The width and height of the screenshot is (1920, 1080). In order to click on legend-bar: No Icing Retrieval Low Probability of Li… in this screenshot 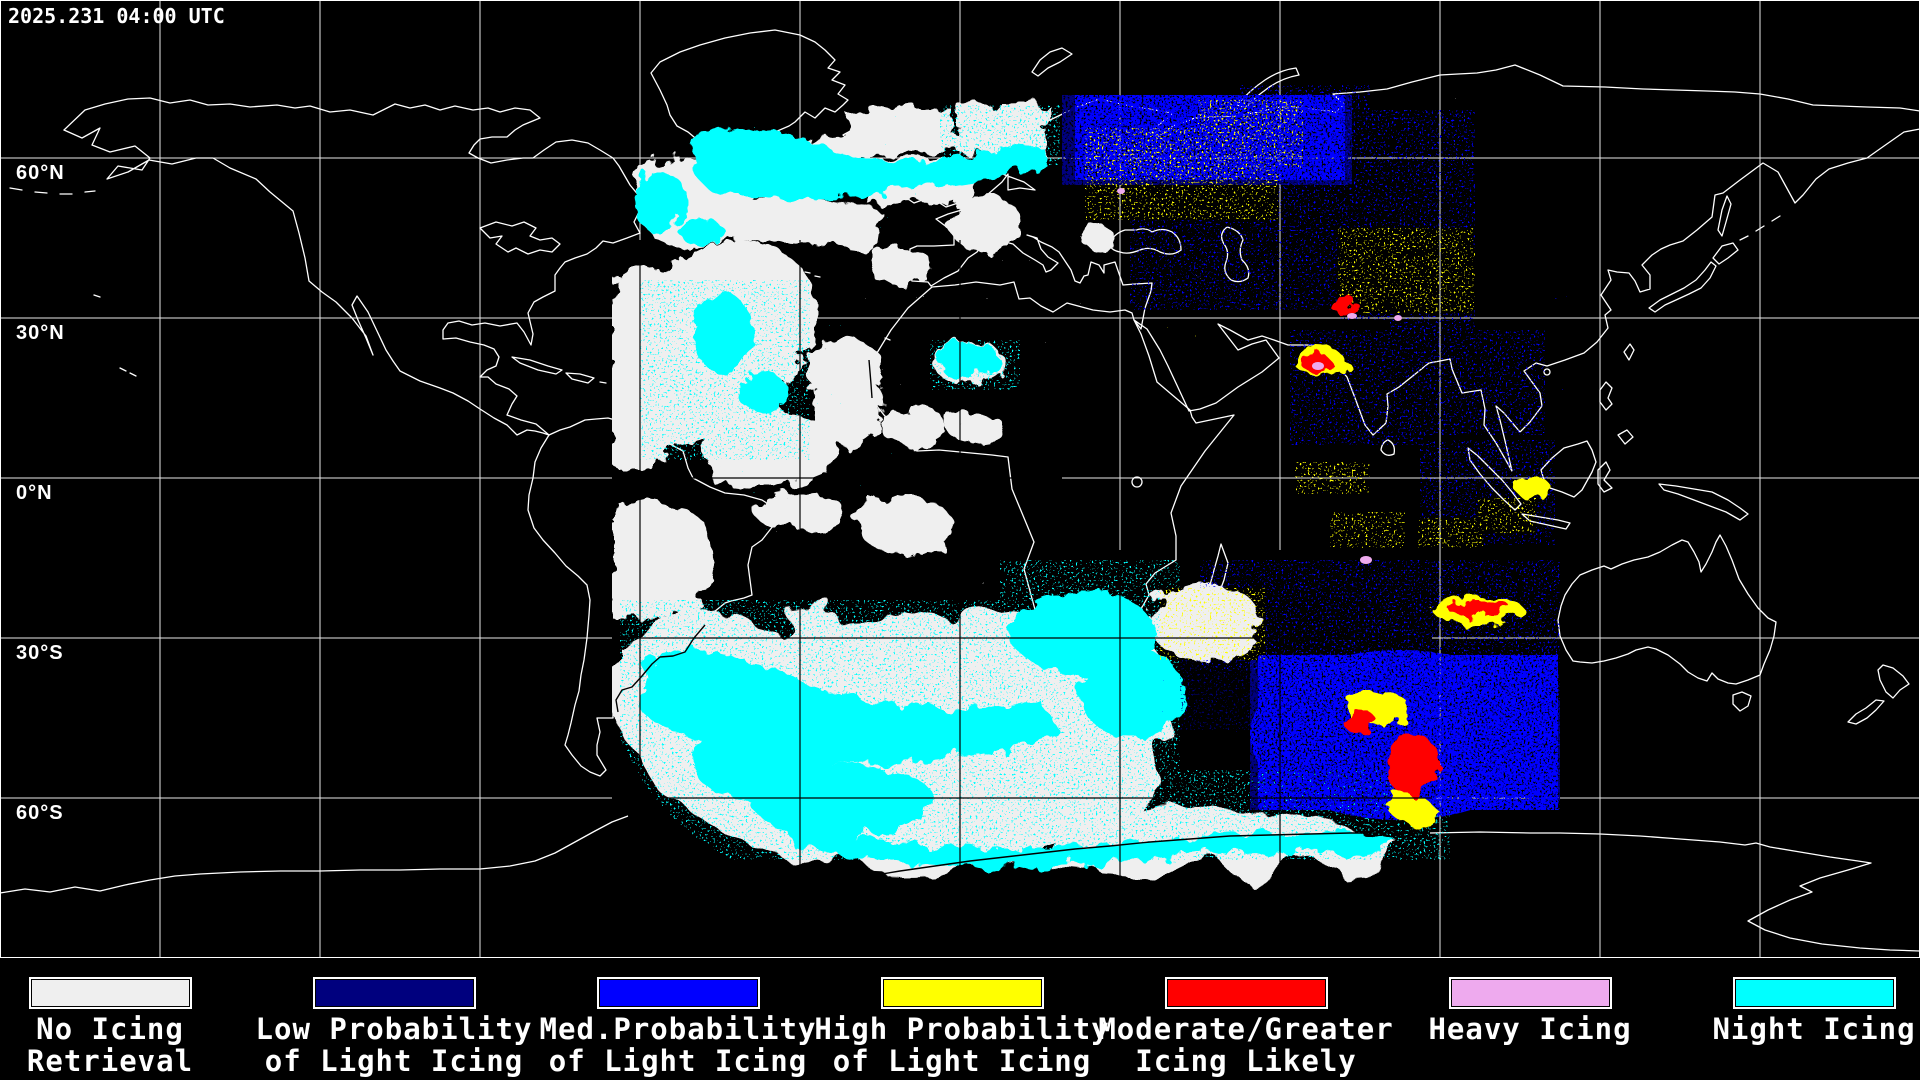, I will do `click(960, 1019)`.